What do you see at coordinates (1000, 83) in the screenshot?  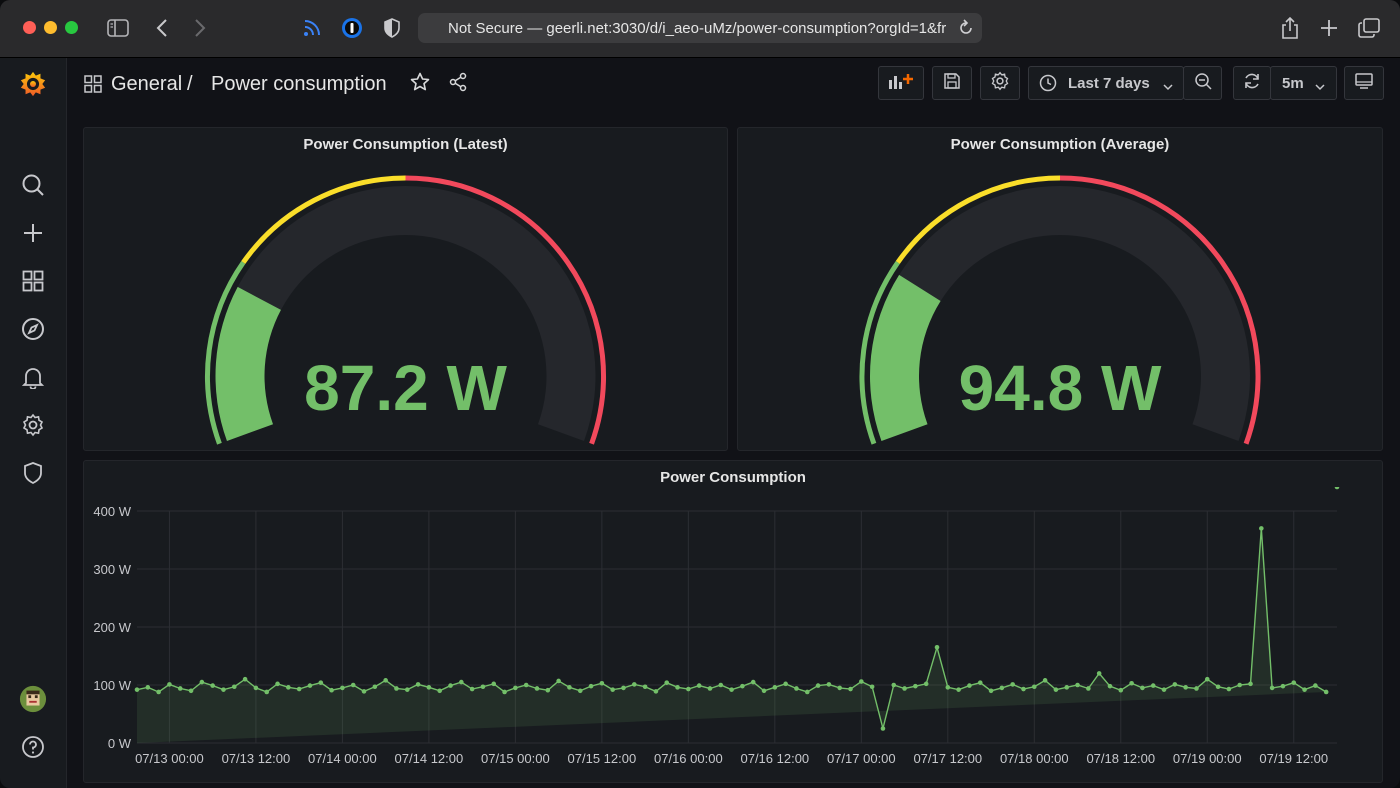 I see `dashboard-settings-button` at bounding box center [1000, 83].